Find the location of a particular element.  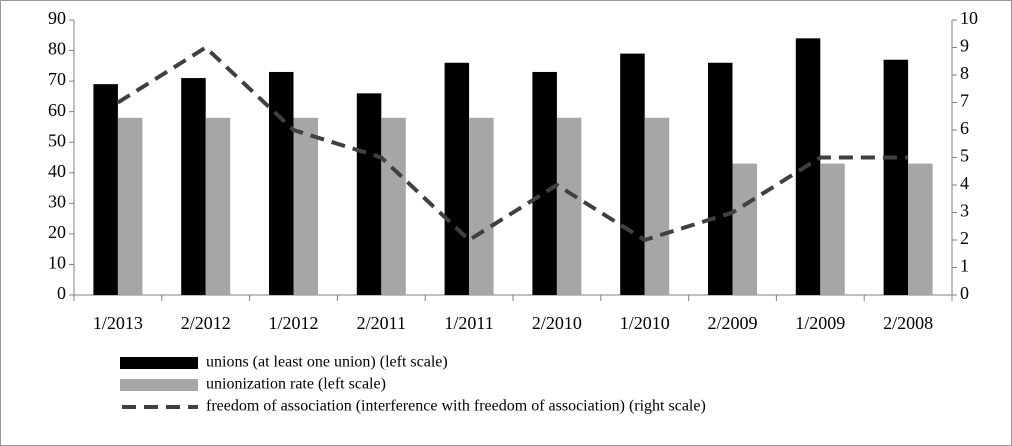

x-tick-label: 2/2008 is located at coordinates (908, 323).